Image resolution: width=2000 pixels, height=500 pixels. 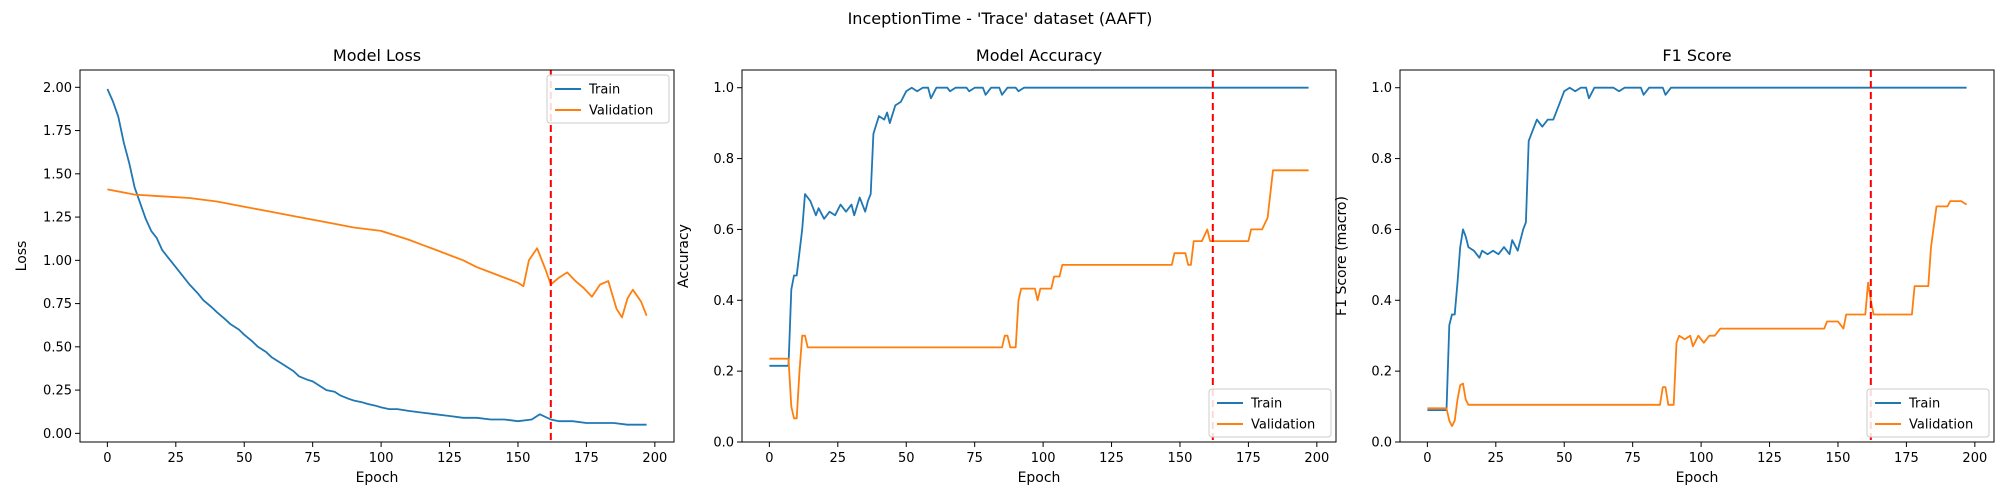 What do you see at coordinates (57, 218) in the screenshot?
I see `y-tick-label: 1.25` at bounding box center [57, 218].